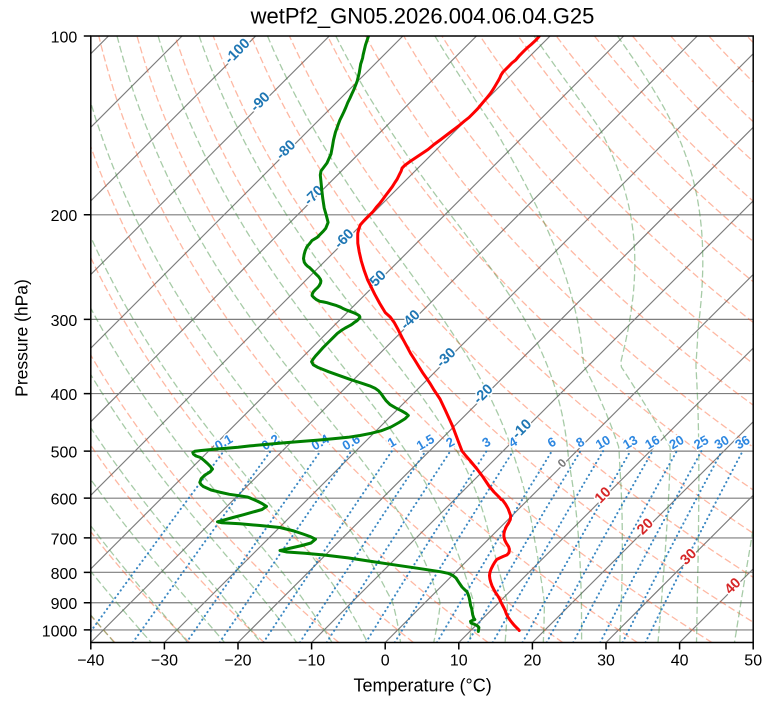  I want to click on svg-text: 400, so click(64, 395).